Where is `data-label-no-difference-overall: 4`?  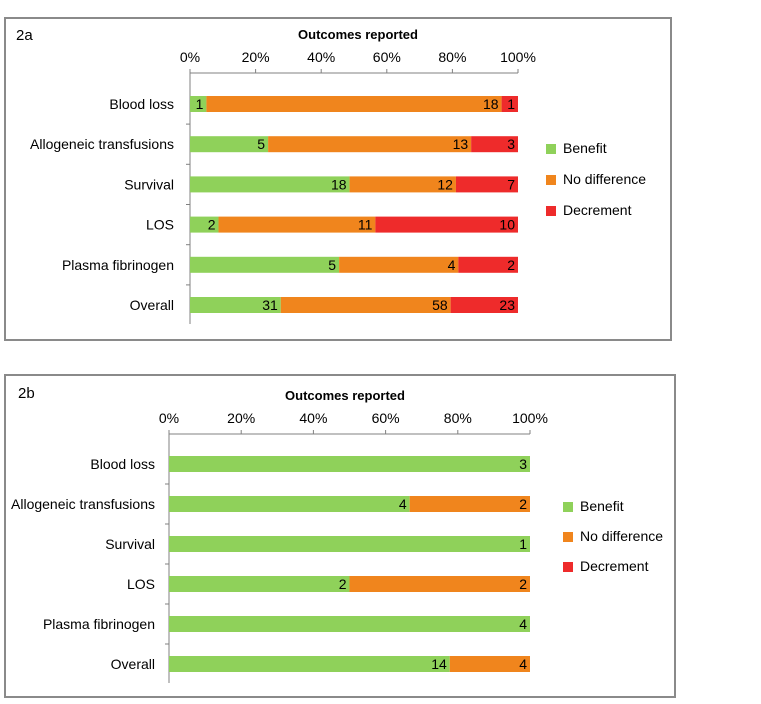 data-label-no-difference-overall: 4 is located at coordinates (523, 664).